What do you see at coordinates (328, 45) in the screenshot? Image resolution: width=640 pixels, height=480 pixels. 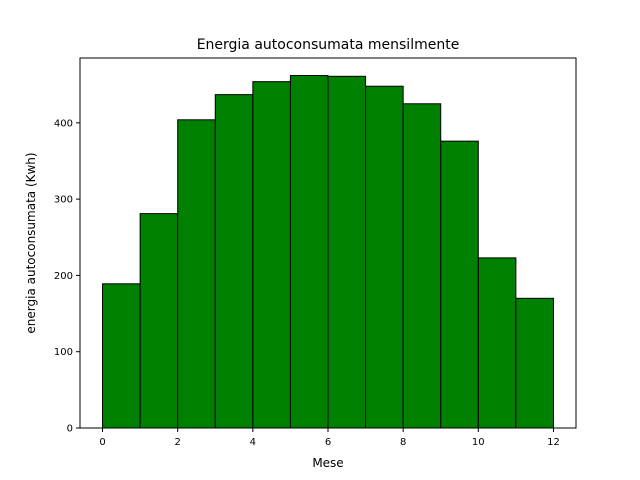 I see `chart-title: Energia autoconsumata mensilmente` at bounding box center [328, 45].